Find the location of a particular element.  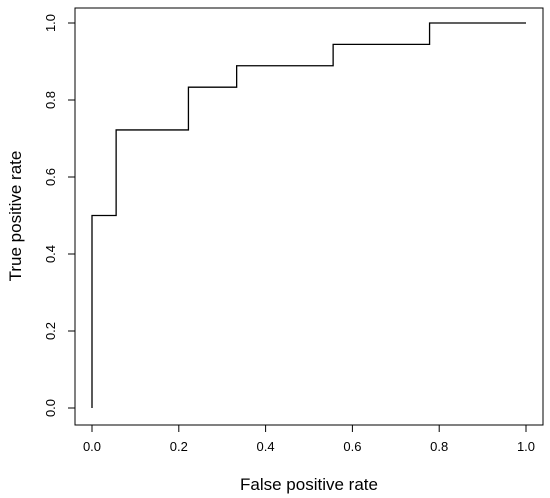

y-tick-label: 0.4 is located at coordinates (50, 254).